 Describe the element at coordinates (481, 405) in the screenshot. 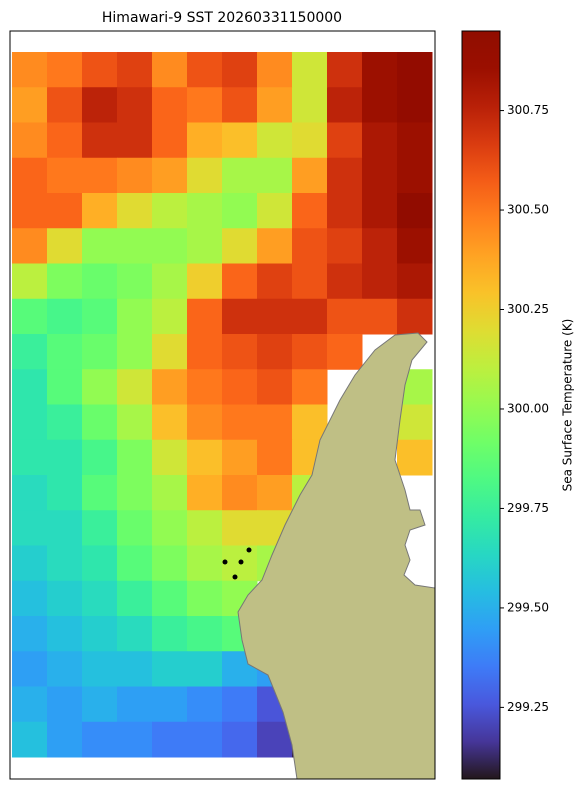

I see `colorbar` at that location.